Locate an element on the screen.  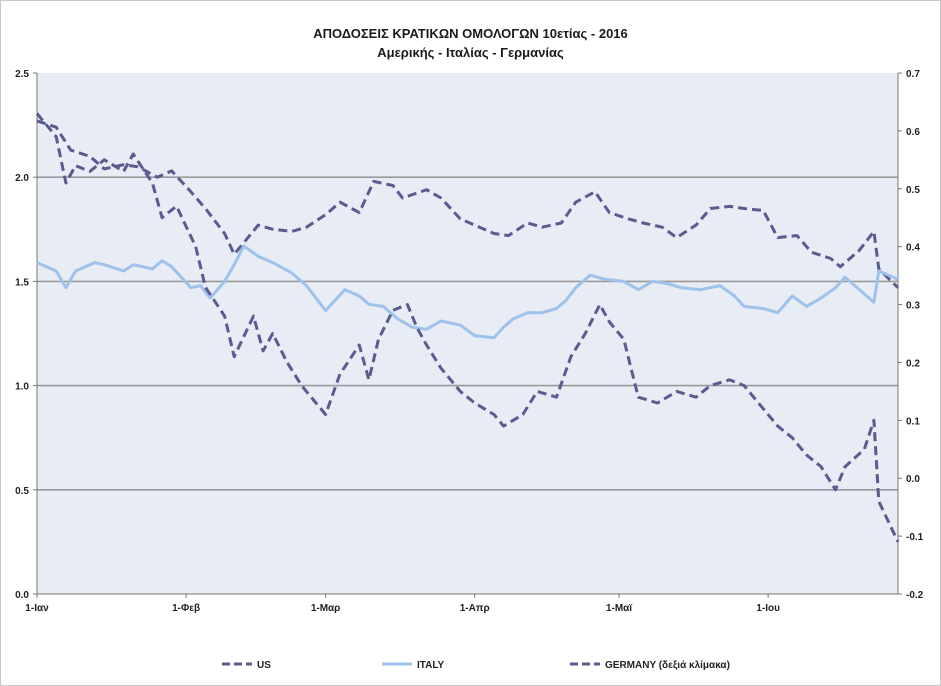
legend-label-italy: ITALY is located at coordinates (431, 665).